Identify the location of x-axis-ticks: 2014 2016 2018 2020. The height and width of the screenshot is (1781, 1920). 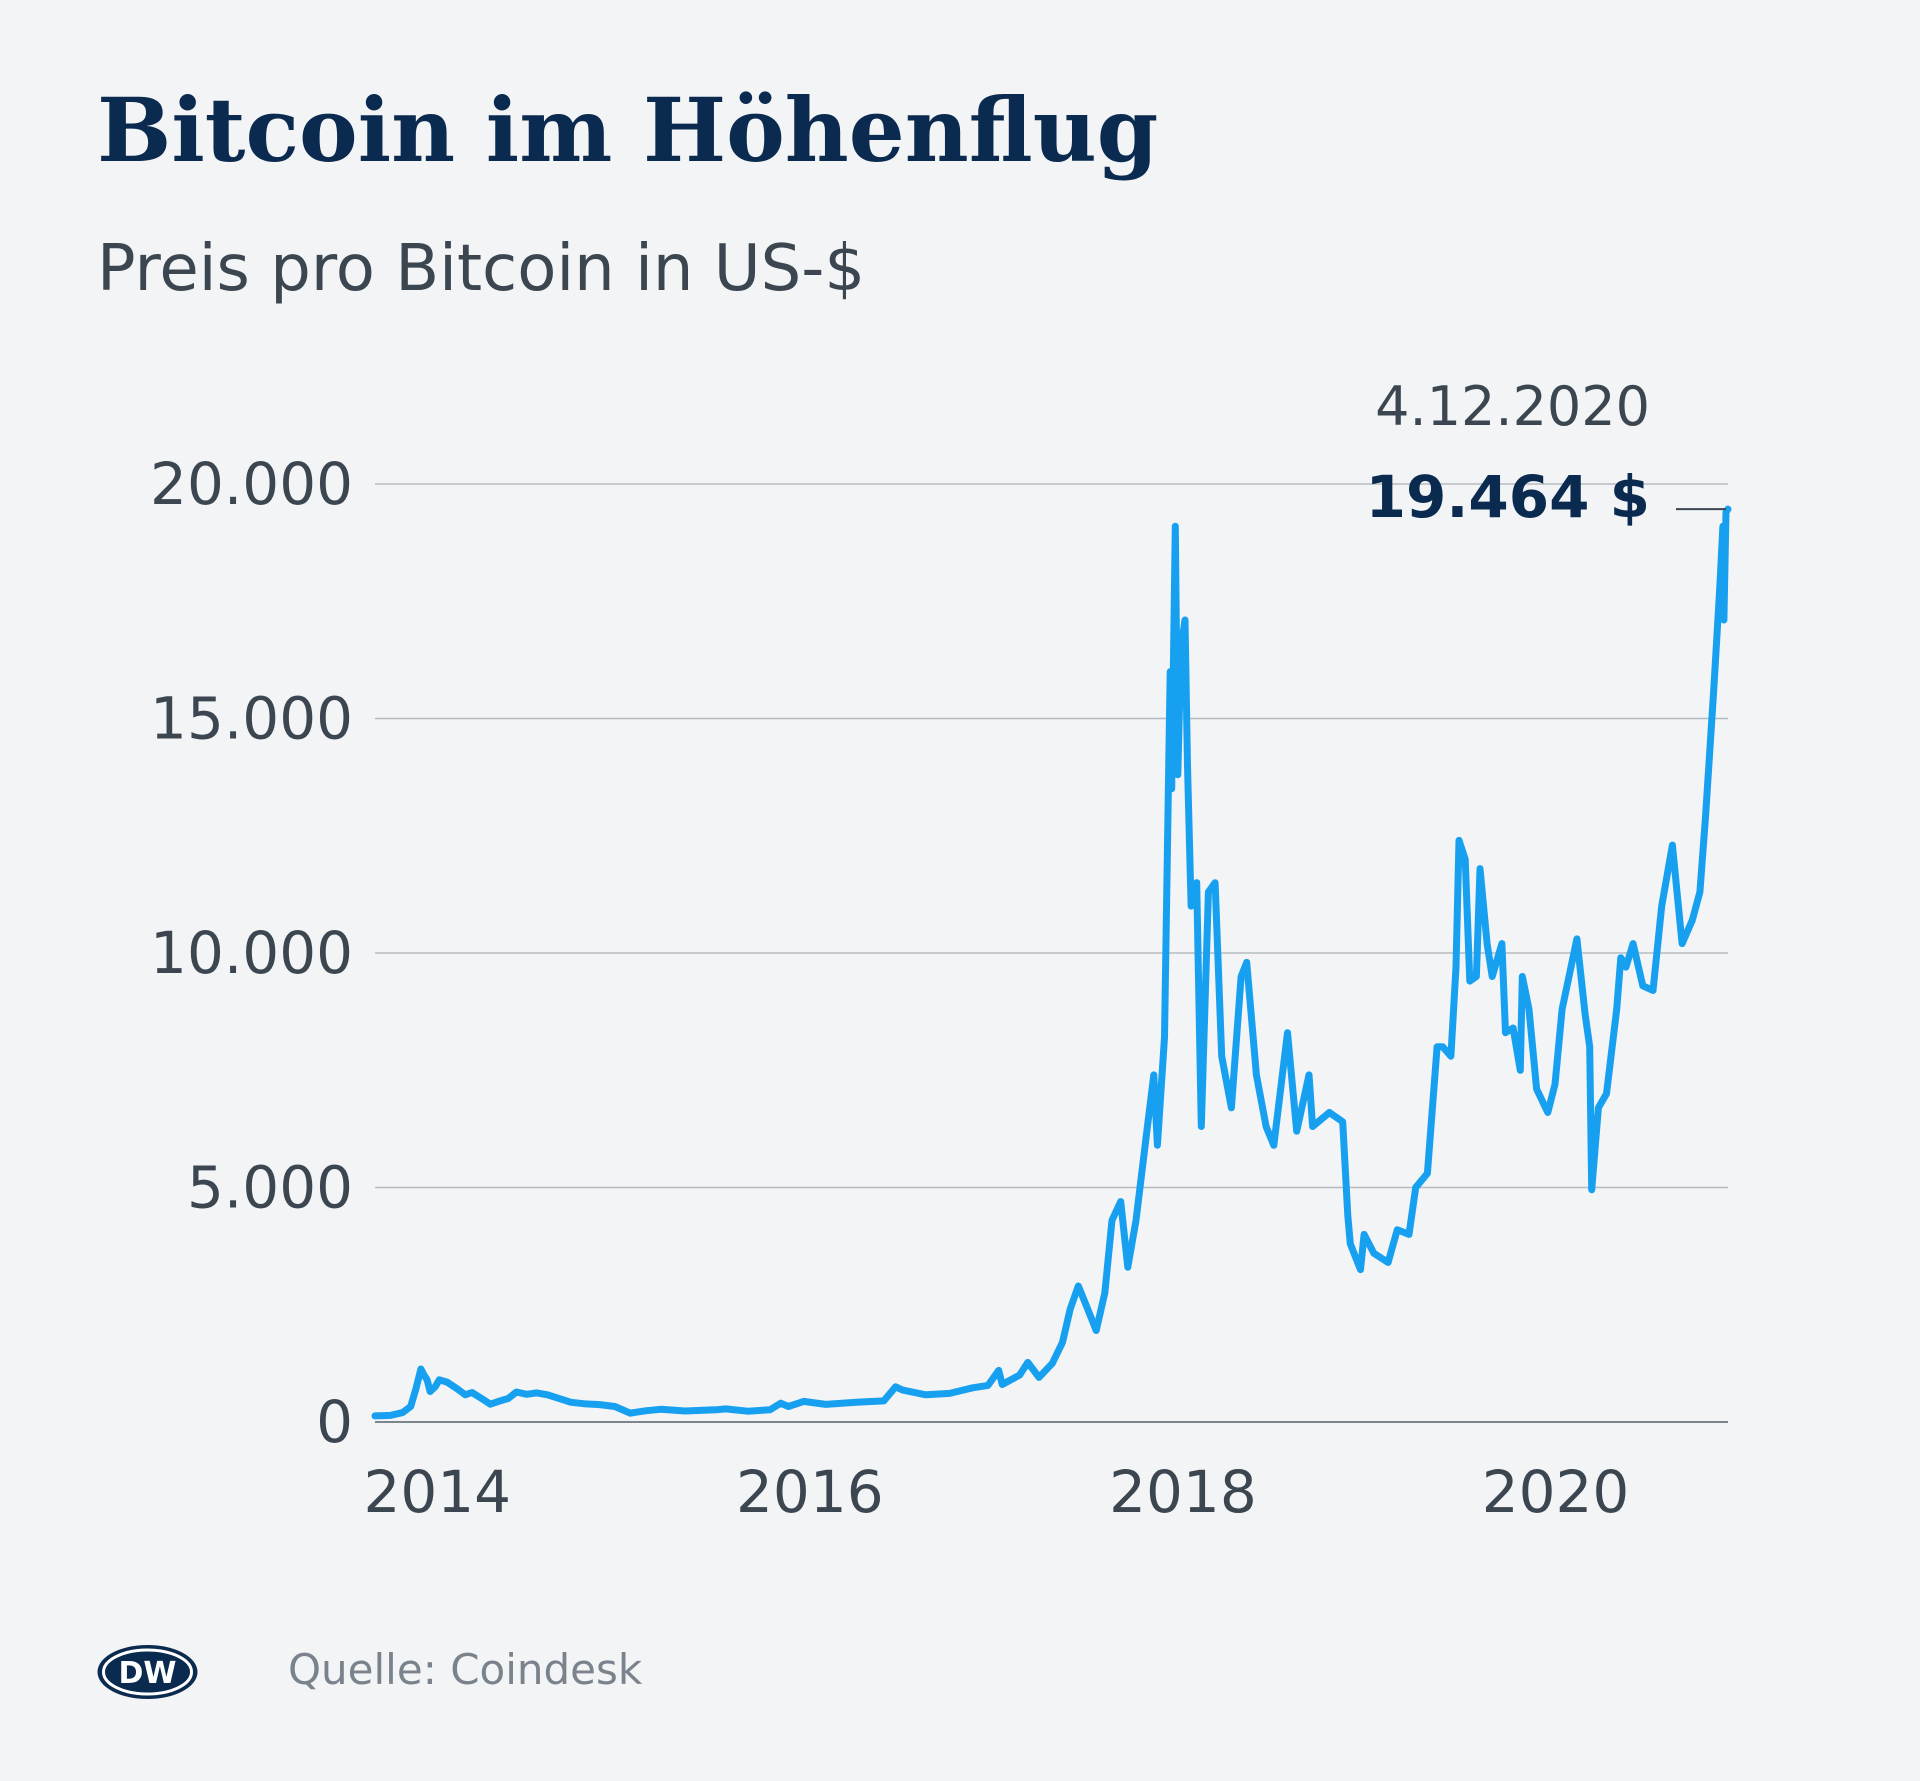
(996, 1492).